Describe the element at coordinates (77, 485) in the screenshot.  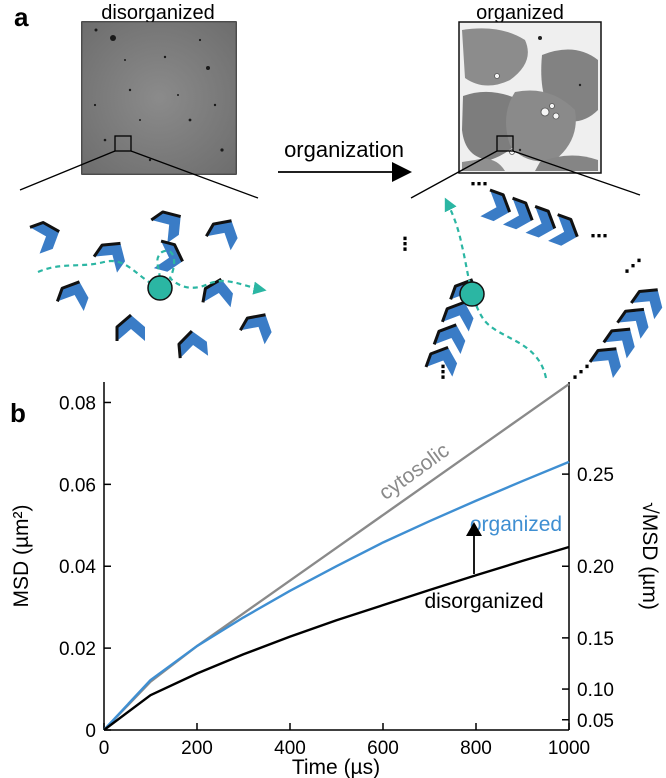
I see `y-tick-label: 0.06` at that location.